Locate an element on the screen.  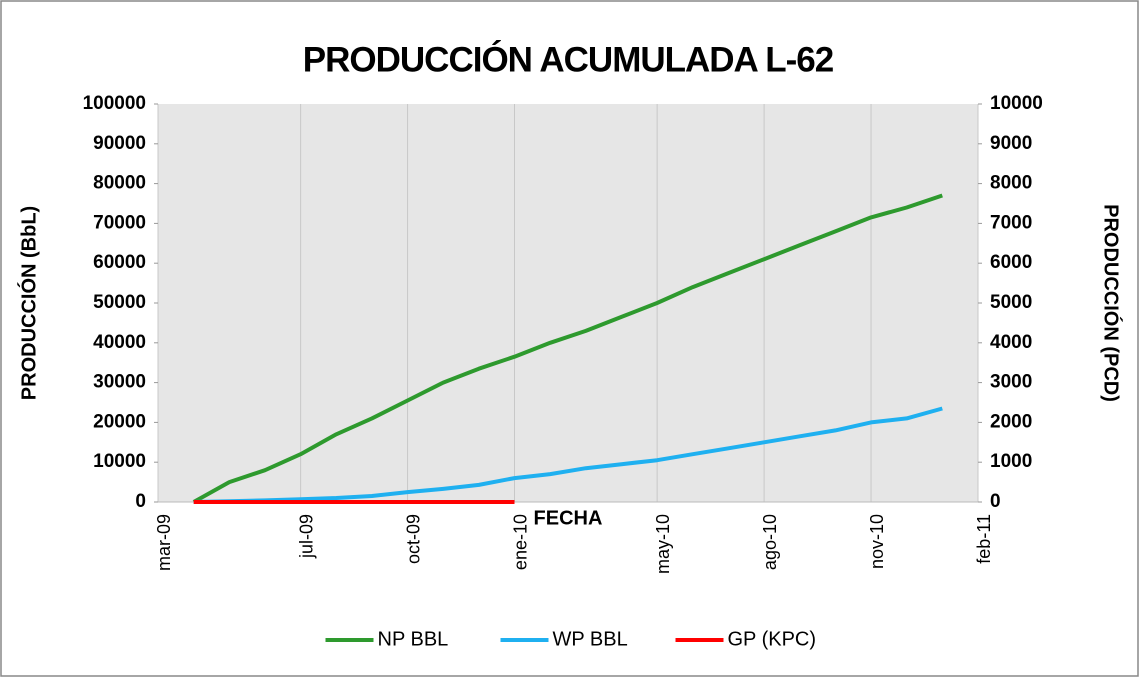
legend-label: GP (KPC) is located at coordinates (772, 639).